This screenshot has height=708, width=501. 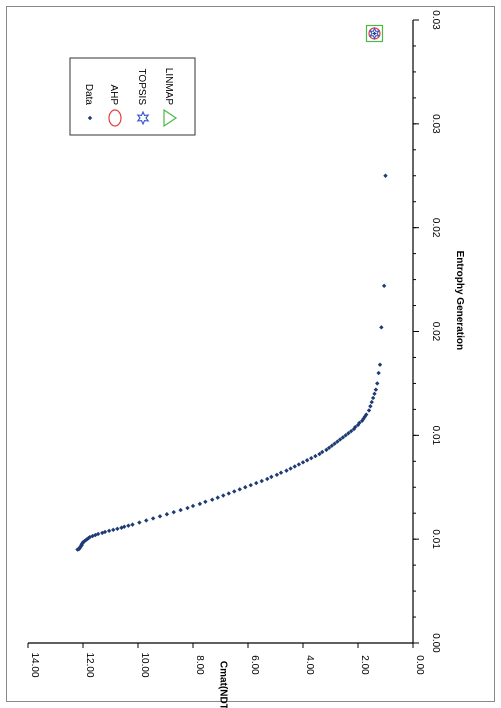 I want to click on y-tick-label: 8.00, so click(x=199, y=665).